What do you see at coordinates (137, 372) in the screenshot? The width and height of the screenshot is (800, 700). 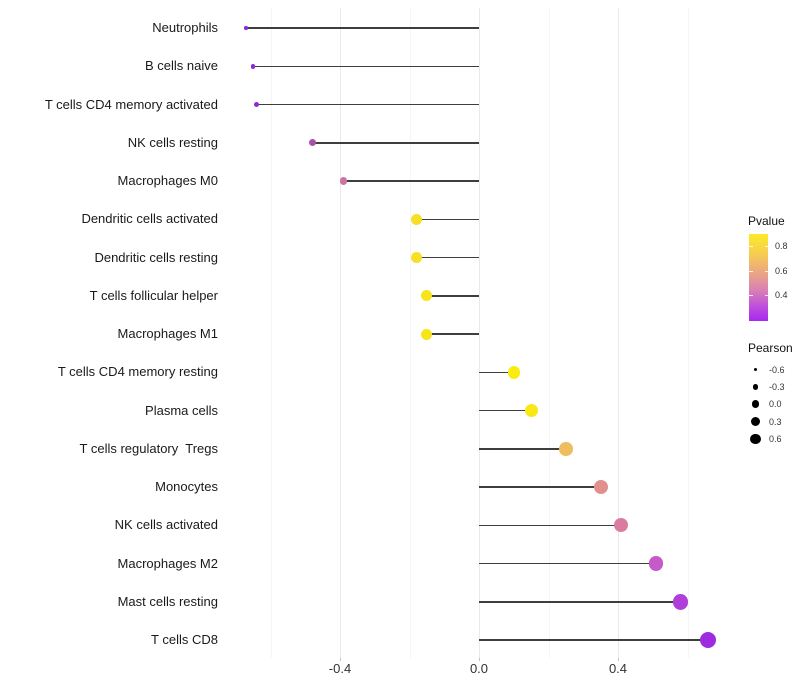 I see `category-label: T cells CD4 memory resting` at bounding box center [137, 372].